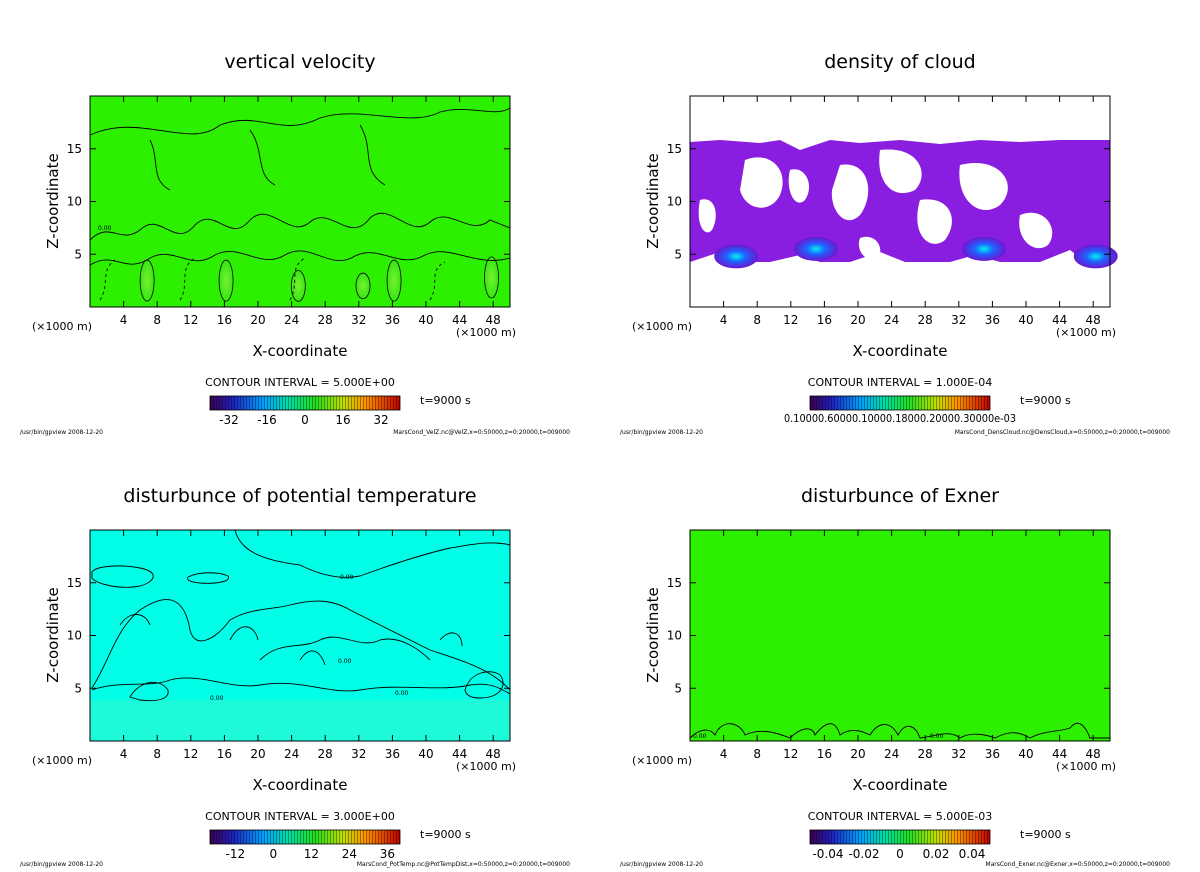  I want to click on contour-layer, so click(300, 204).